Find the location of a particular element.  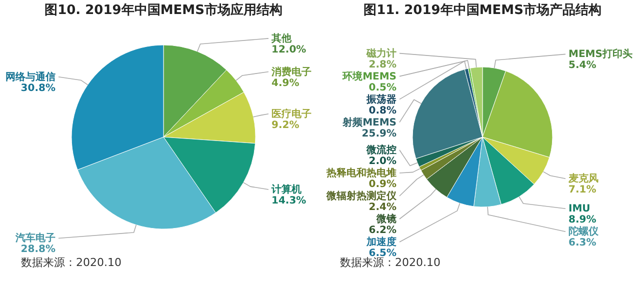

slice-label: 热释电和热电堆 is located at coordinates (361, 173).